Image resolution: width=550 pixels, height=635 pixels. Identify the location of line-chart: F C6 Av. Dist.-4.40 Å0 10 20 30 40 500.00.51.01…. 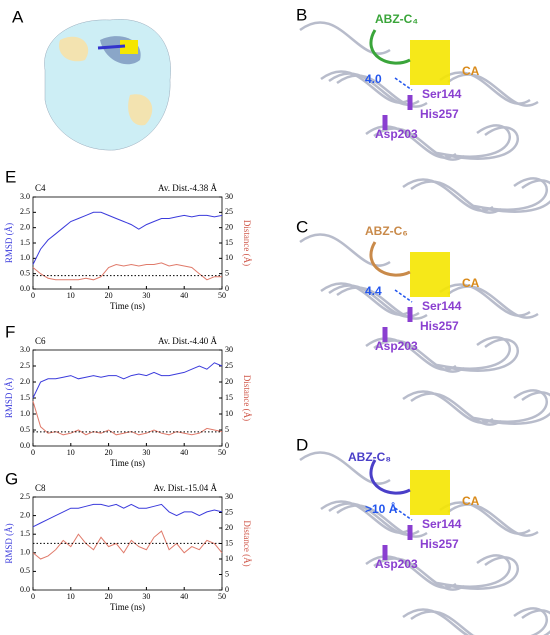
(128, 395).